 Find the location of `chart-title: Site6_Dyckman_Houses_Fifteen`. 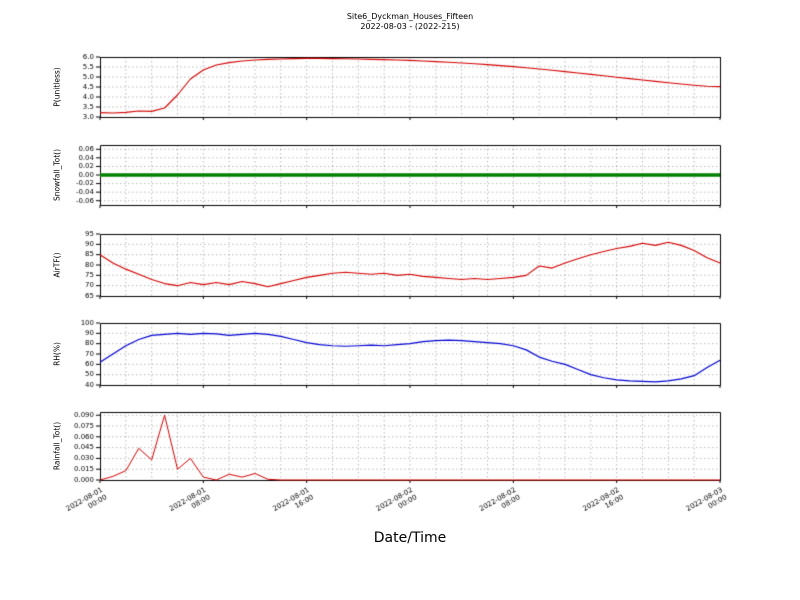

chart-title: Site6_Dyckman_Houses_Fifteen is located at coordinates (410, 16).